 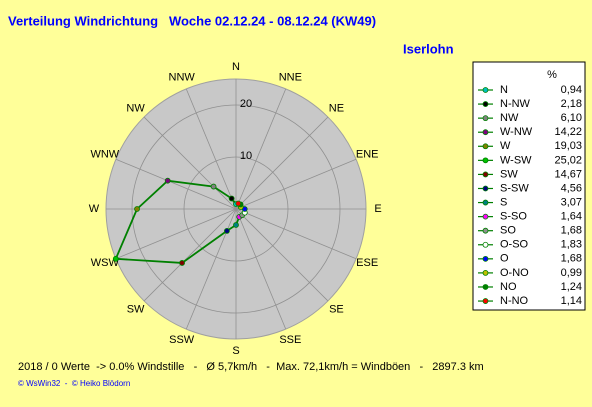 I want to click on legend-label: O, so click(x=504, y=259).